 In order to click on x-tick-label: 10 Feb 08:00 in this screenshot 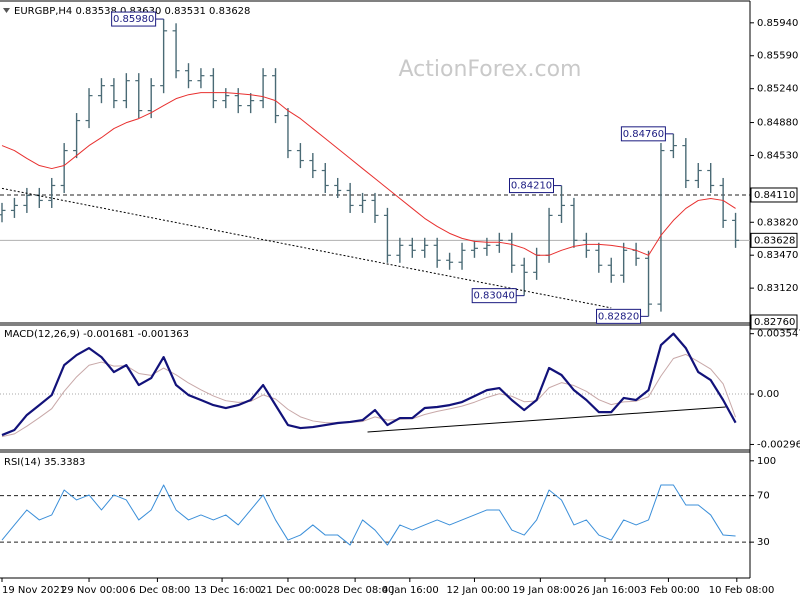, I will do `click(742, 590)`.